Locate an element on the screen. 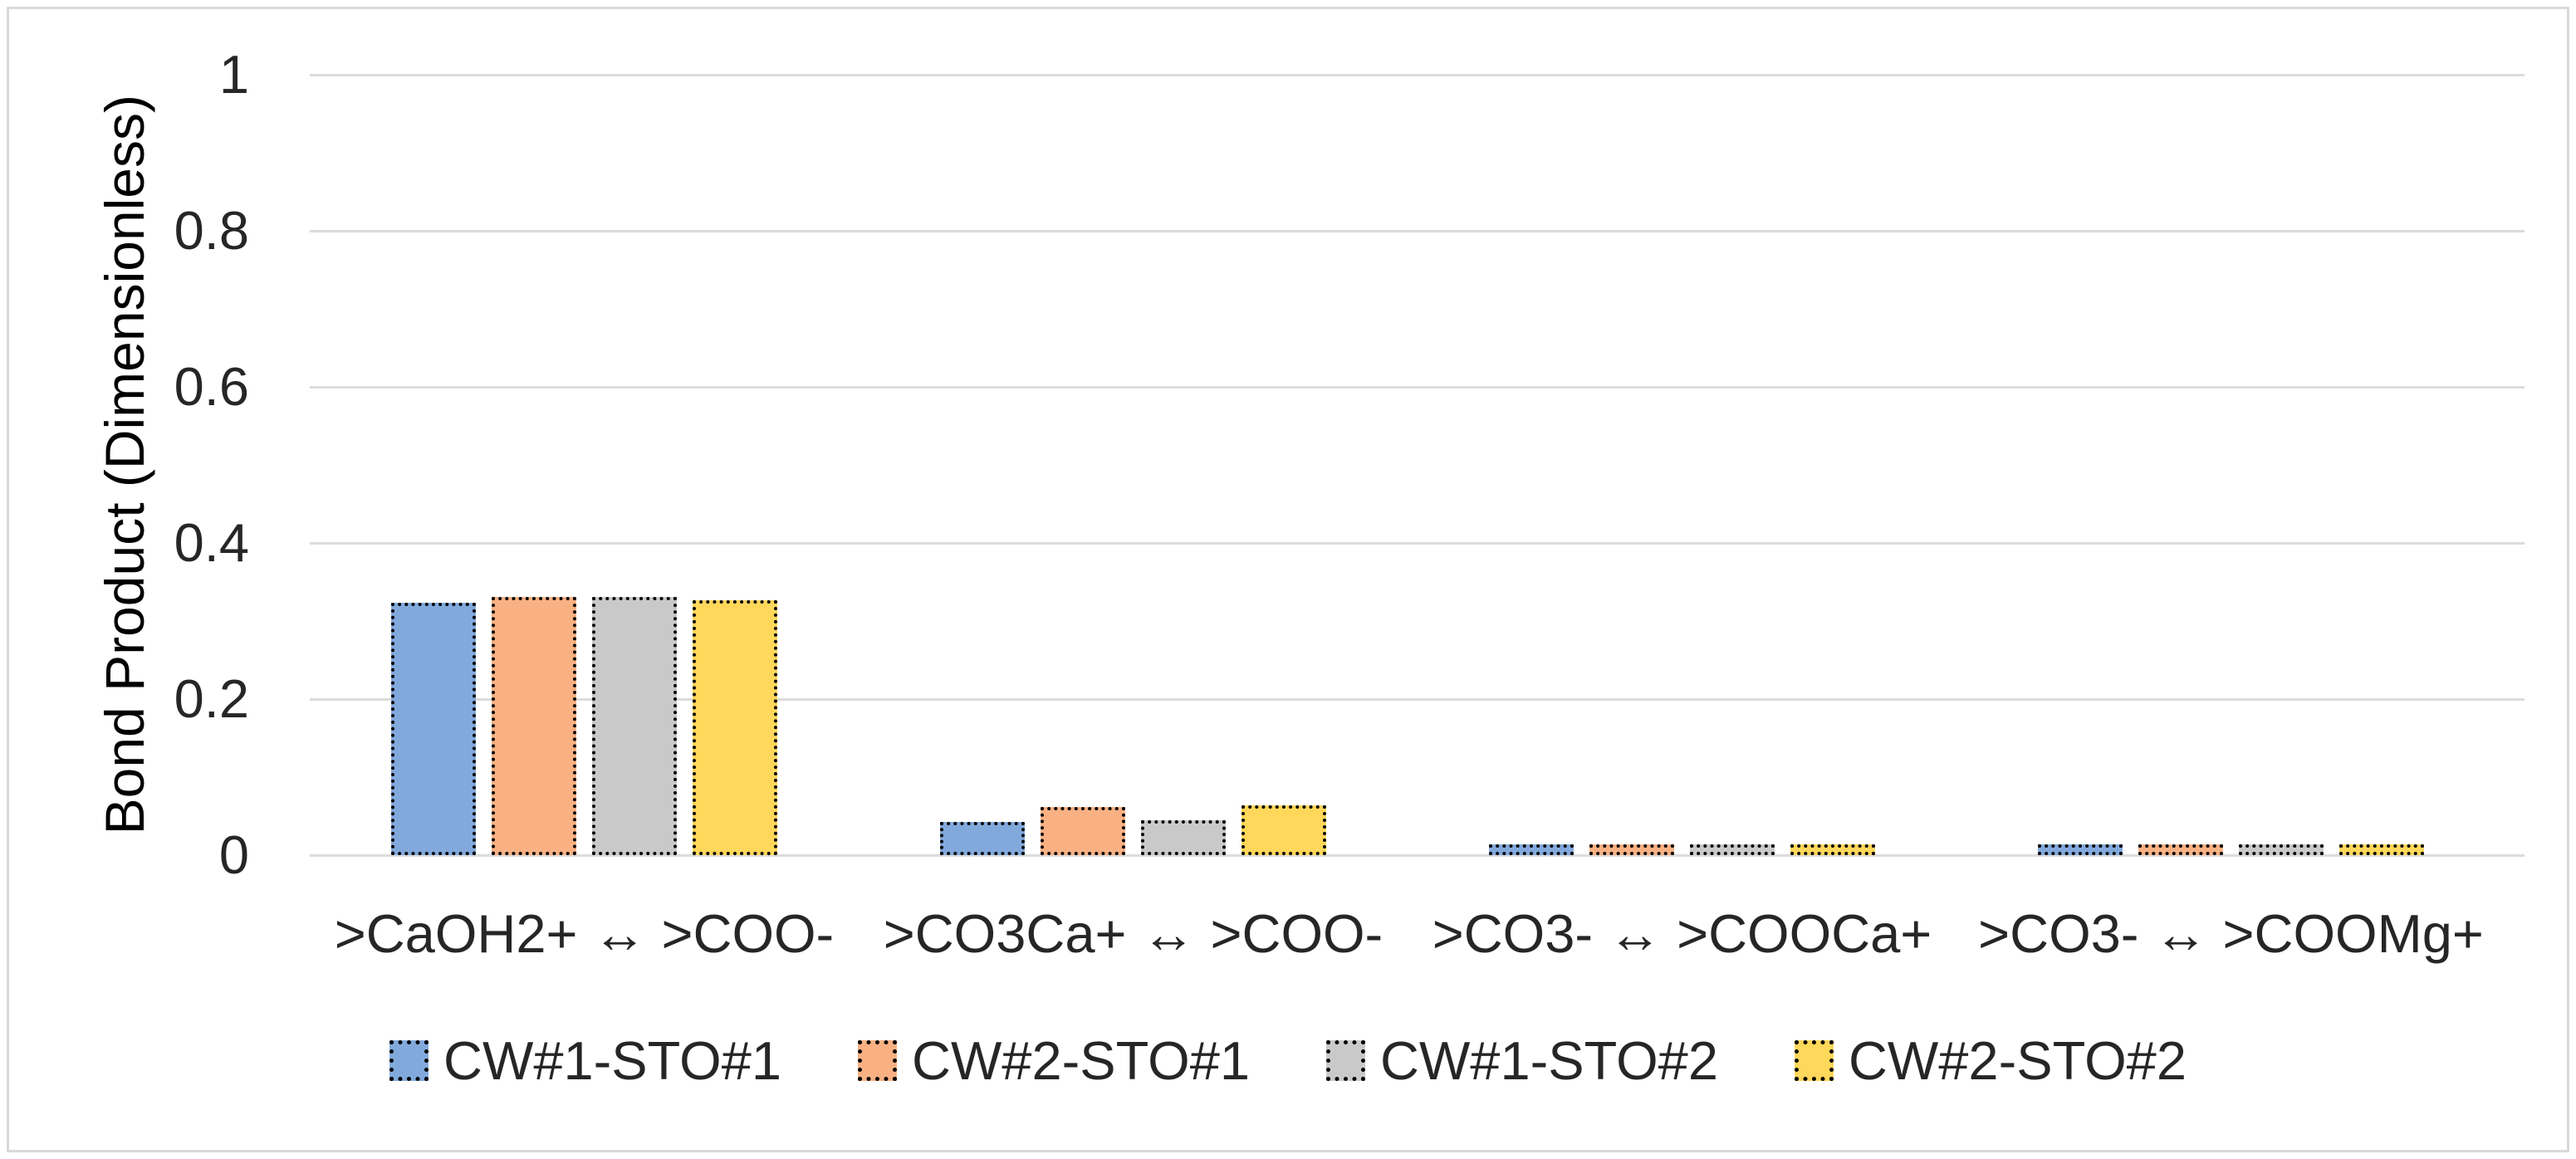 The image size is (2576, 1159). legend-label: CW#1-STO#1 is located at coordinates (613, 1060).